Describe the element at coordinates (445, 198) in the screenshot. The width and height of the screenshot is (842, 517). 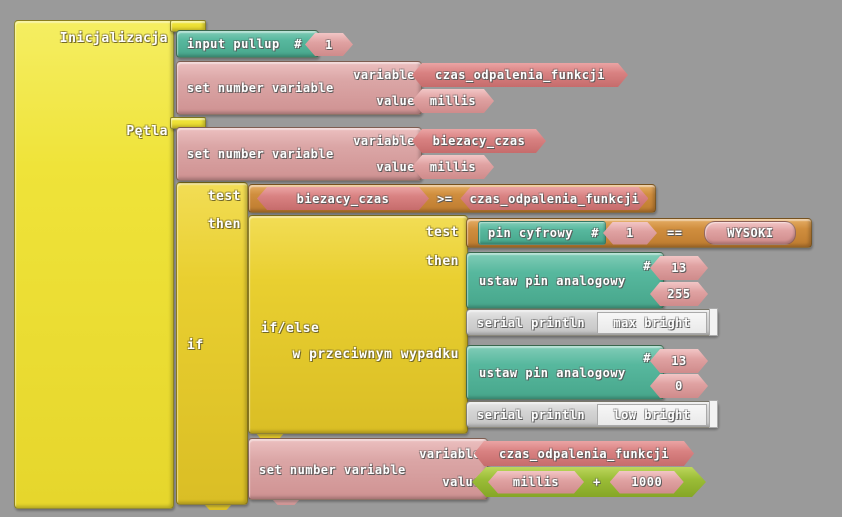
I see `gte-operator-label: >=` at that location.